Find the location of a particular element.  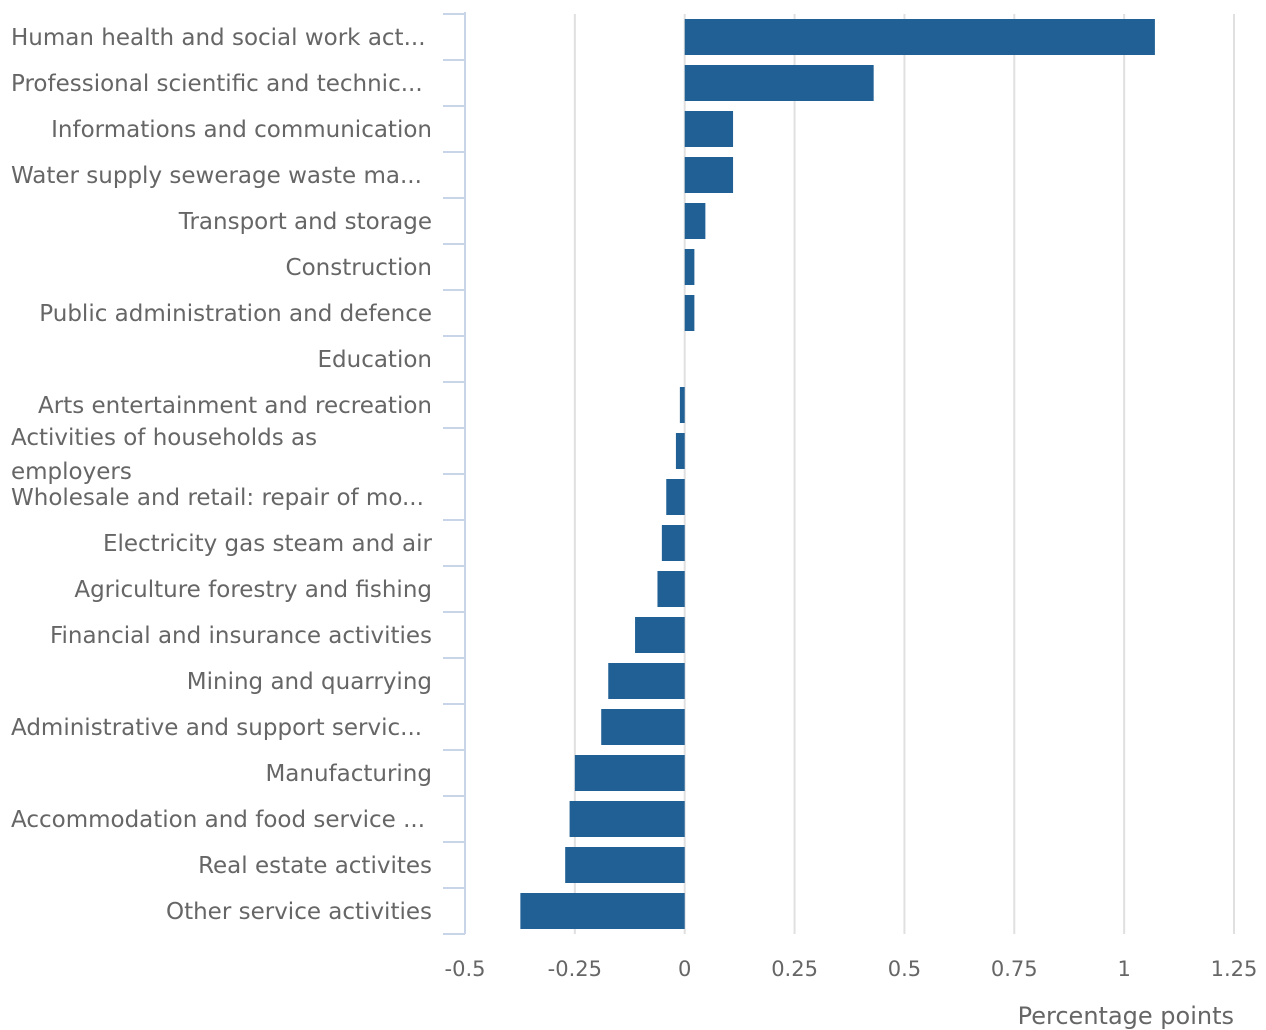

x-axis-ticks: -0.5 -0.25 0 0.25 0.5 0.75 1 1.25 is located at coordinates (851, 969).